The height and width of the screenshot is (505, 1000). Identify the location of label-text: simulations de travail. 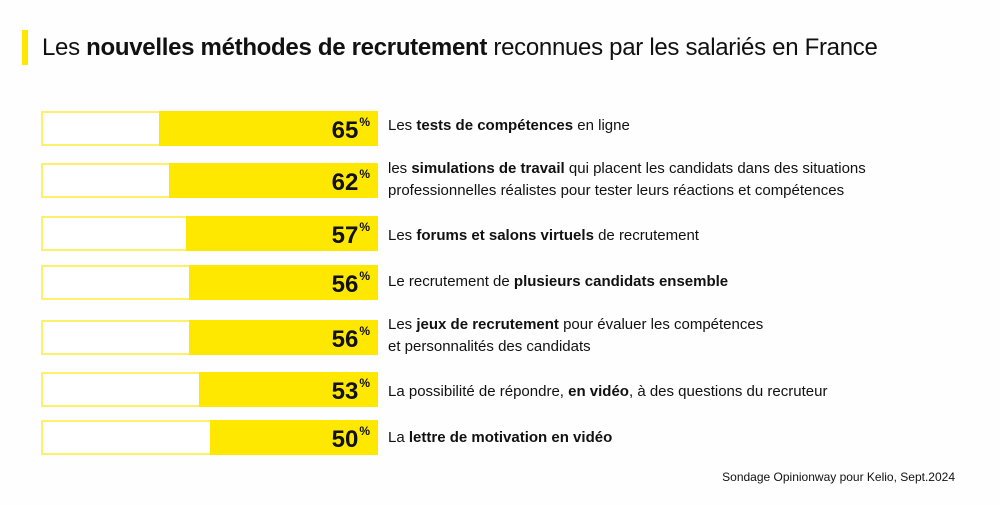
(488, 168).